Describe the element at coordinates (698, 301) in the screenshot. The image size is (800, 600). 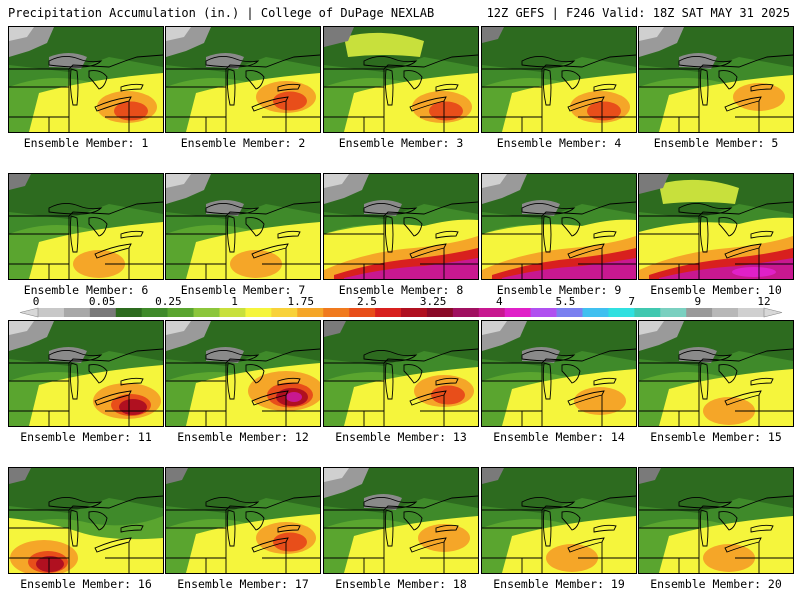
I see `colorbar-tick-label: 9` at that location.